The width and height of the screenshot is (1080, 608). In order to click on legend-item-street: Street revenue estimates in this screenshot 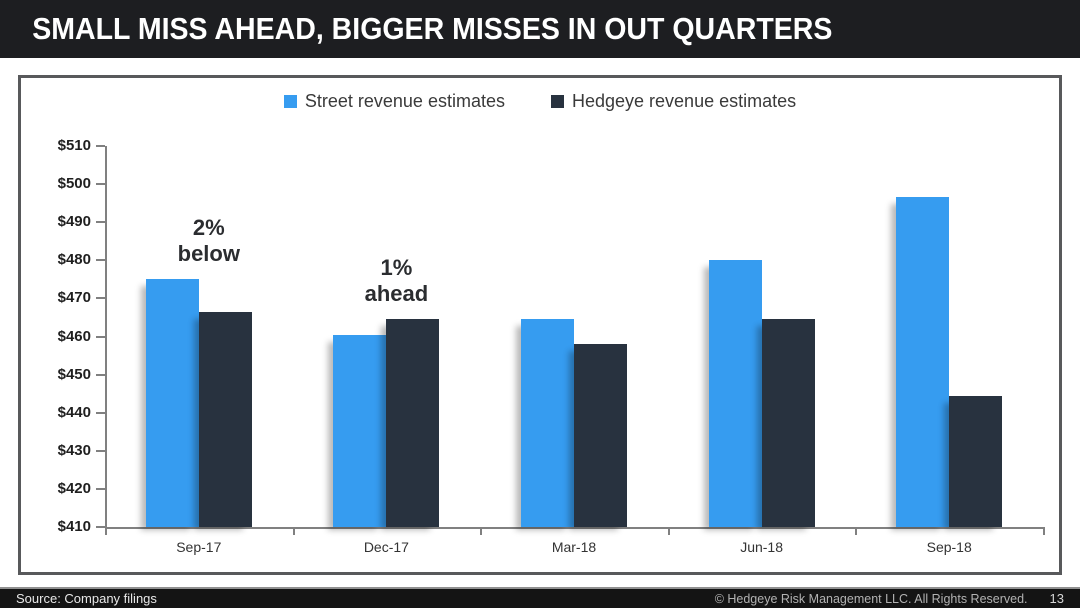, I will do `click(394, 101)`.